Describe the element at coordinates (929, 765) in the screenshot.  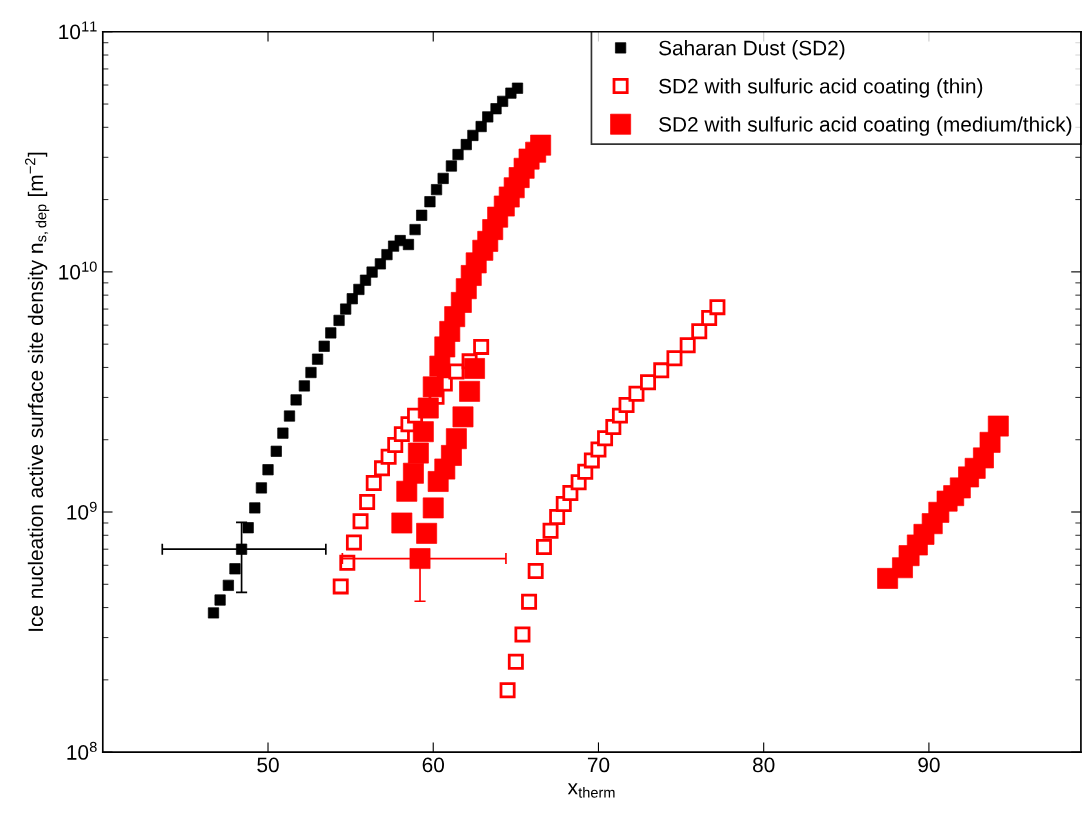
I see `x-tick-label: 90` at that location.